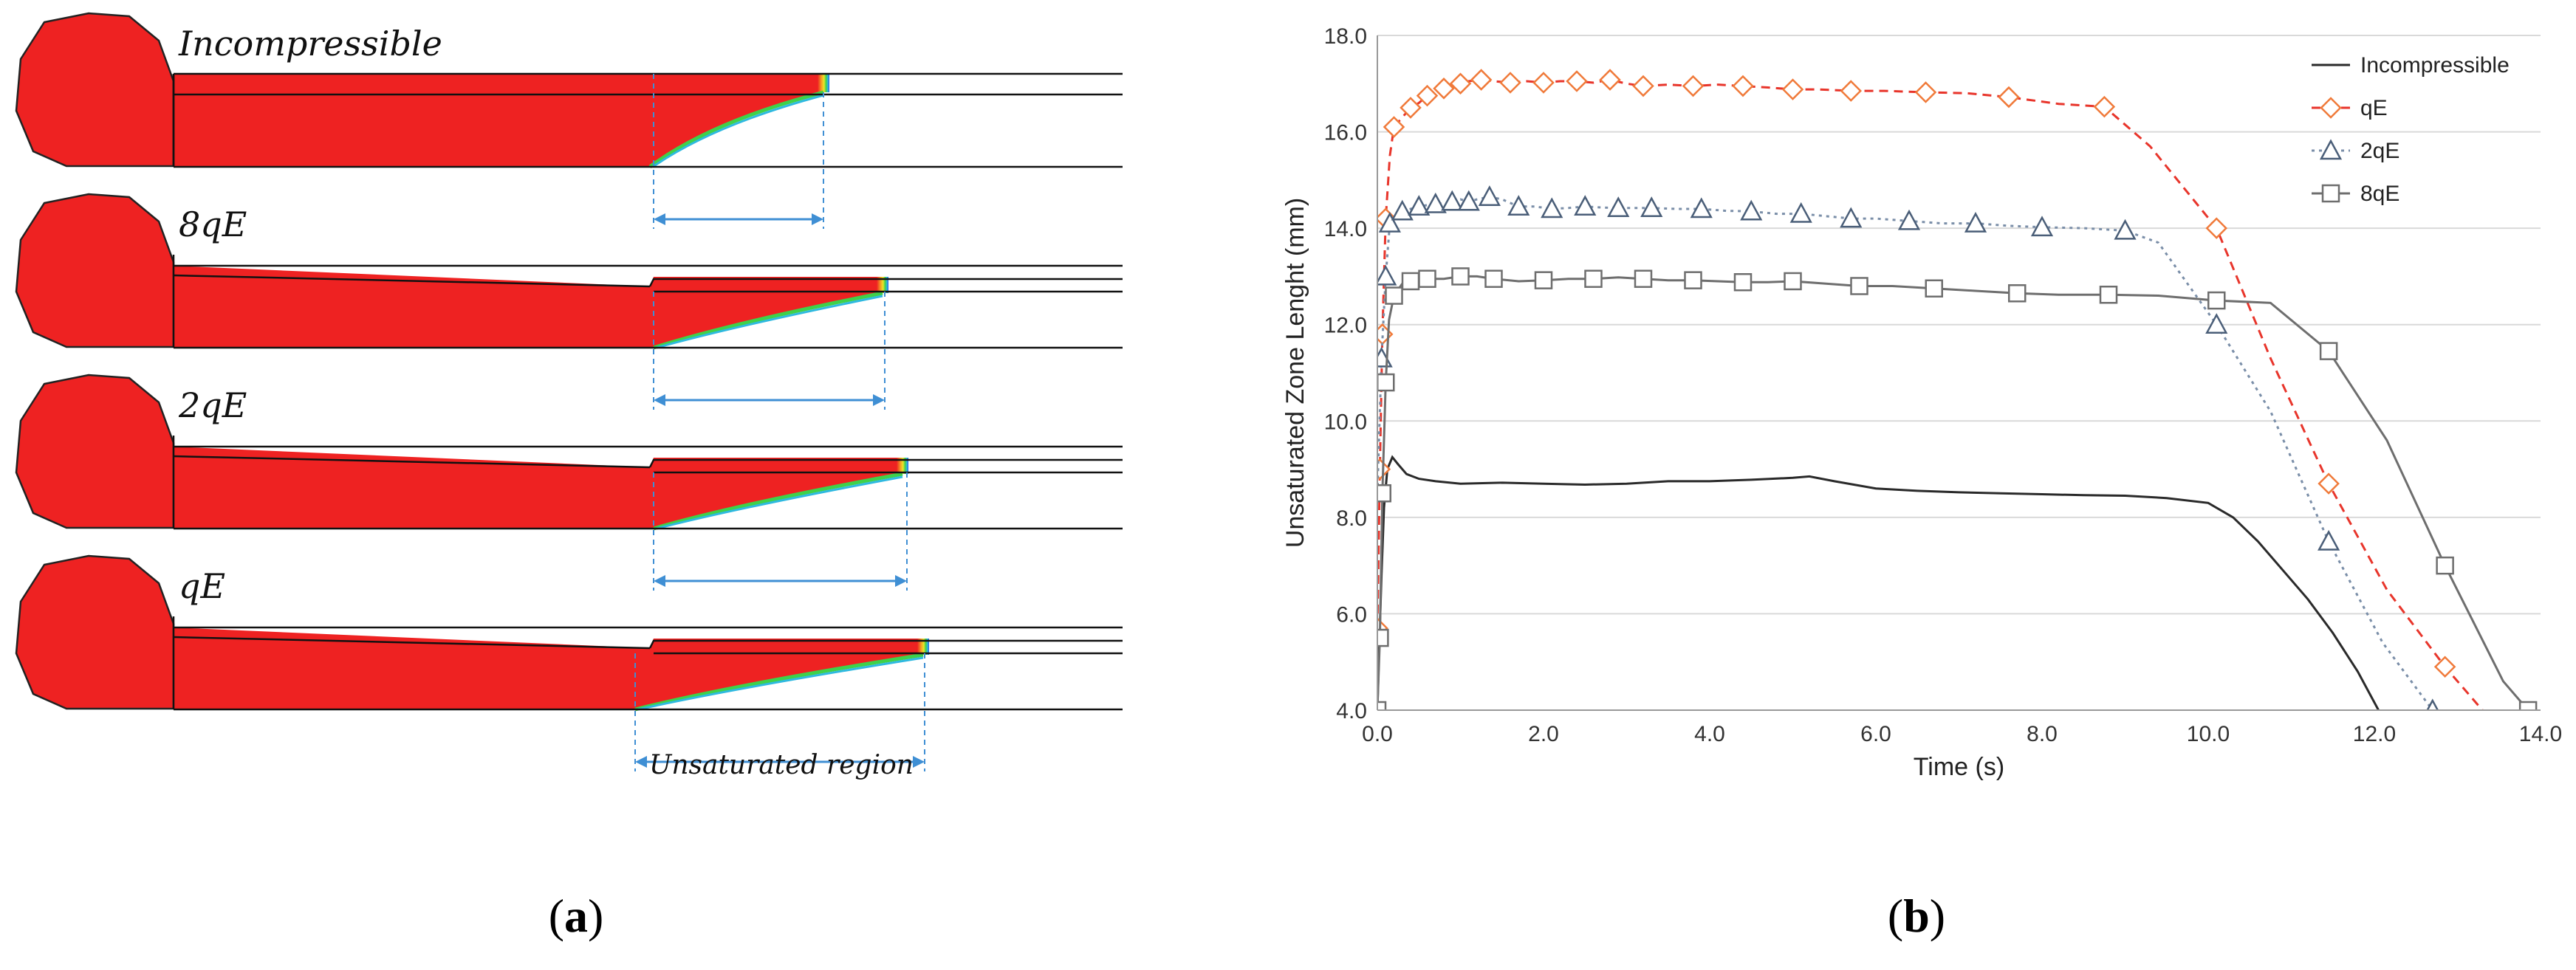 The image size is (2576, 970). I want to click on y-tick-label: 12.0, so click(1345, 326).